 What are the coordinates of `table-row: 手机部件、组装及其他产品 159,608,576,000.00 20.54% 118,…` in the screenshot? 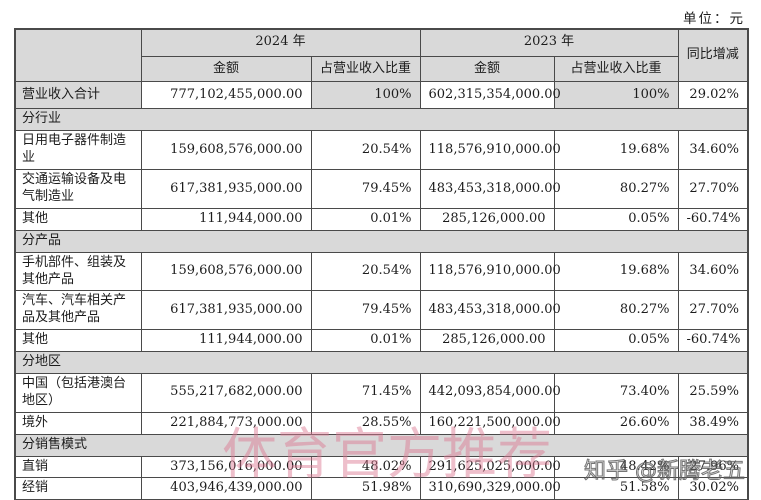 It's located at (381, 271).